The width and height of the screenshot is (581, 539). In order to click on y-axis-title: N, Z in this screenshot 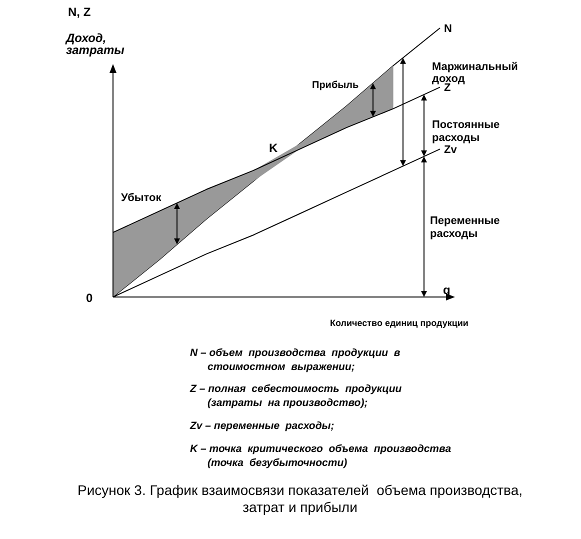, I will do `click(79, 12)`.